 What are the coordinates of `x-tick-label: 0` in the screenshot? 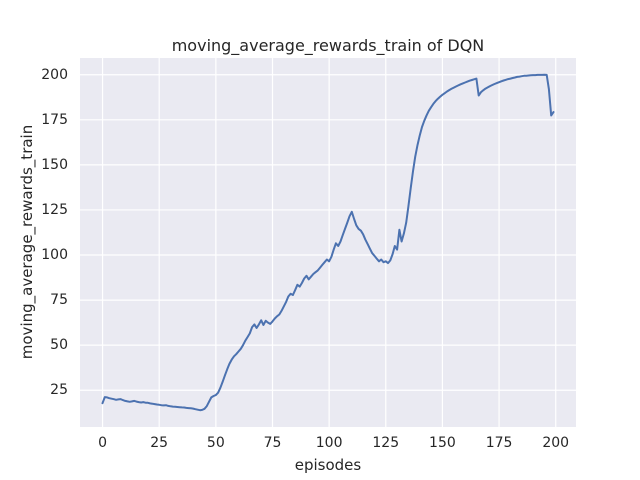 It's located at (102, 443).